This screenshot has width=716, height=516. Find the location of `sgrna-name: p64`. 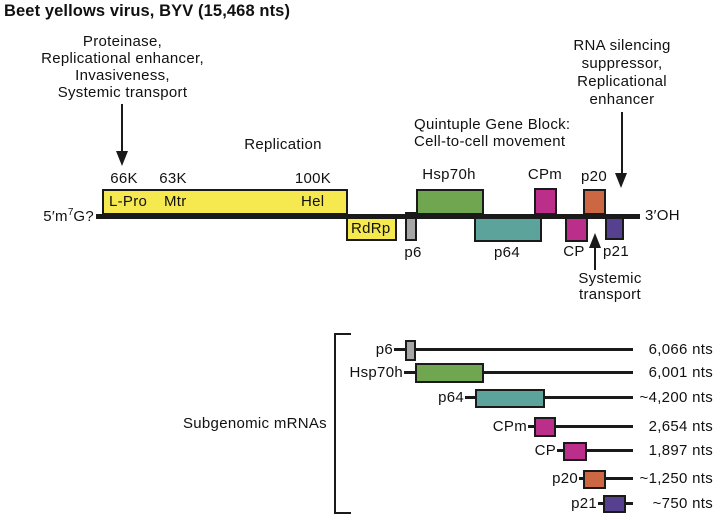

sgrna-name: p64 is located at coordinates (451, 397).